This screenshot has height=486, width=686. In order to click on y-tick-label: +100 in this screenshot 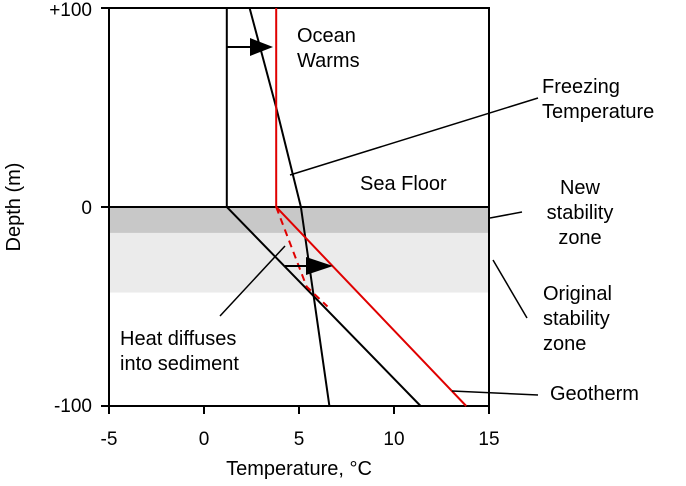, I will do `click(70, 10)`.